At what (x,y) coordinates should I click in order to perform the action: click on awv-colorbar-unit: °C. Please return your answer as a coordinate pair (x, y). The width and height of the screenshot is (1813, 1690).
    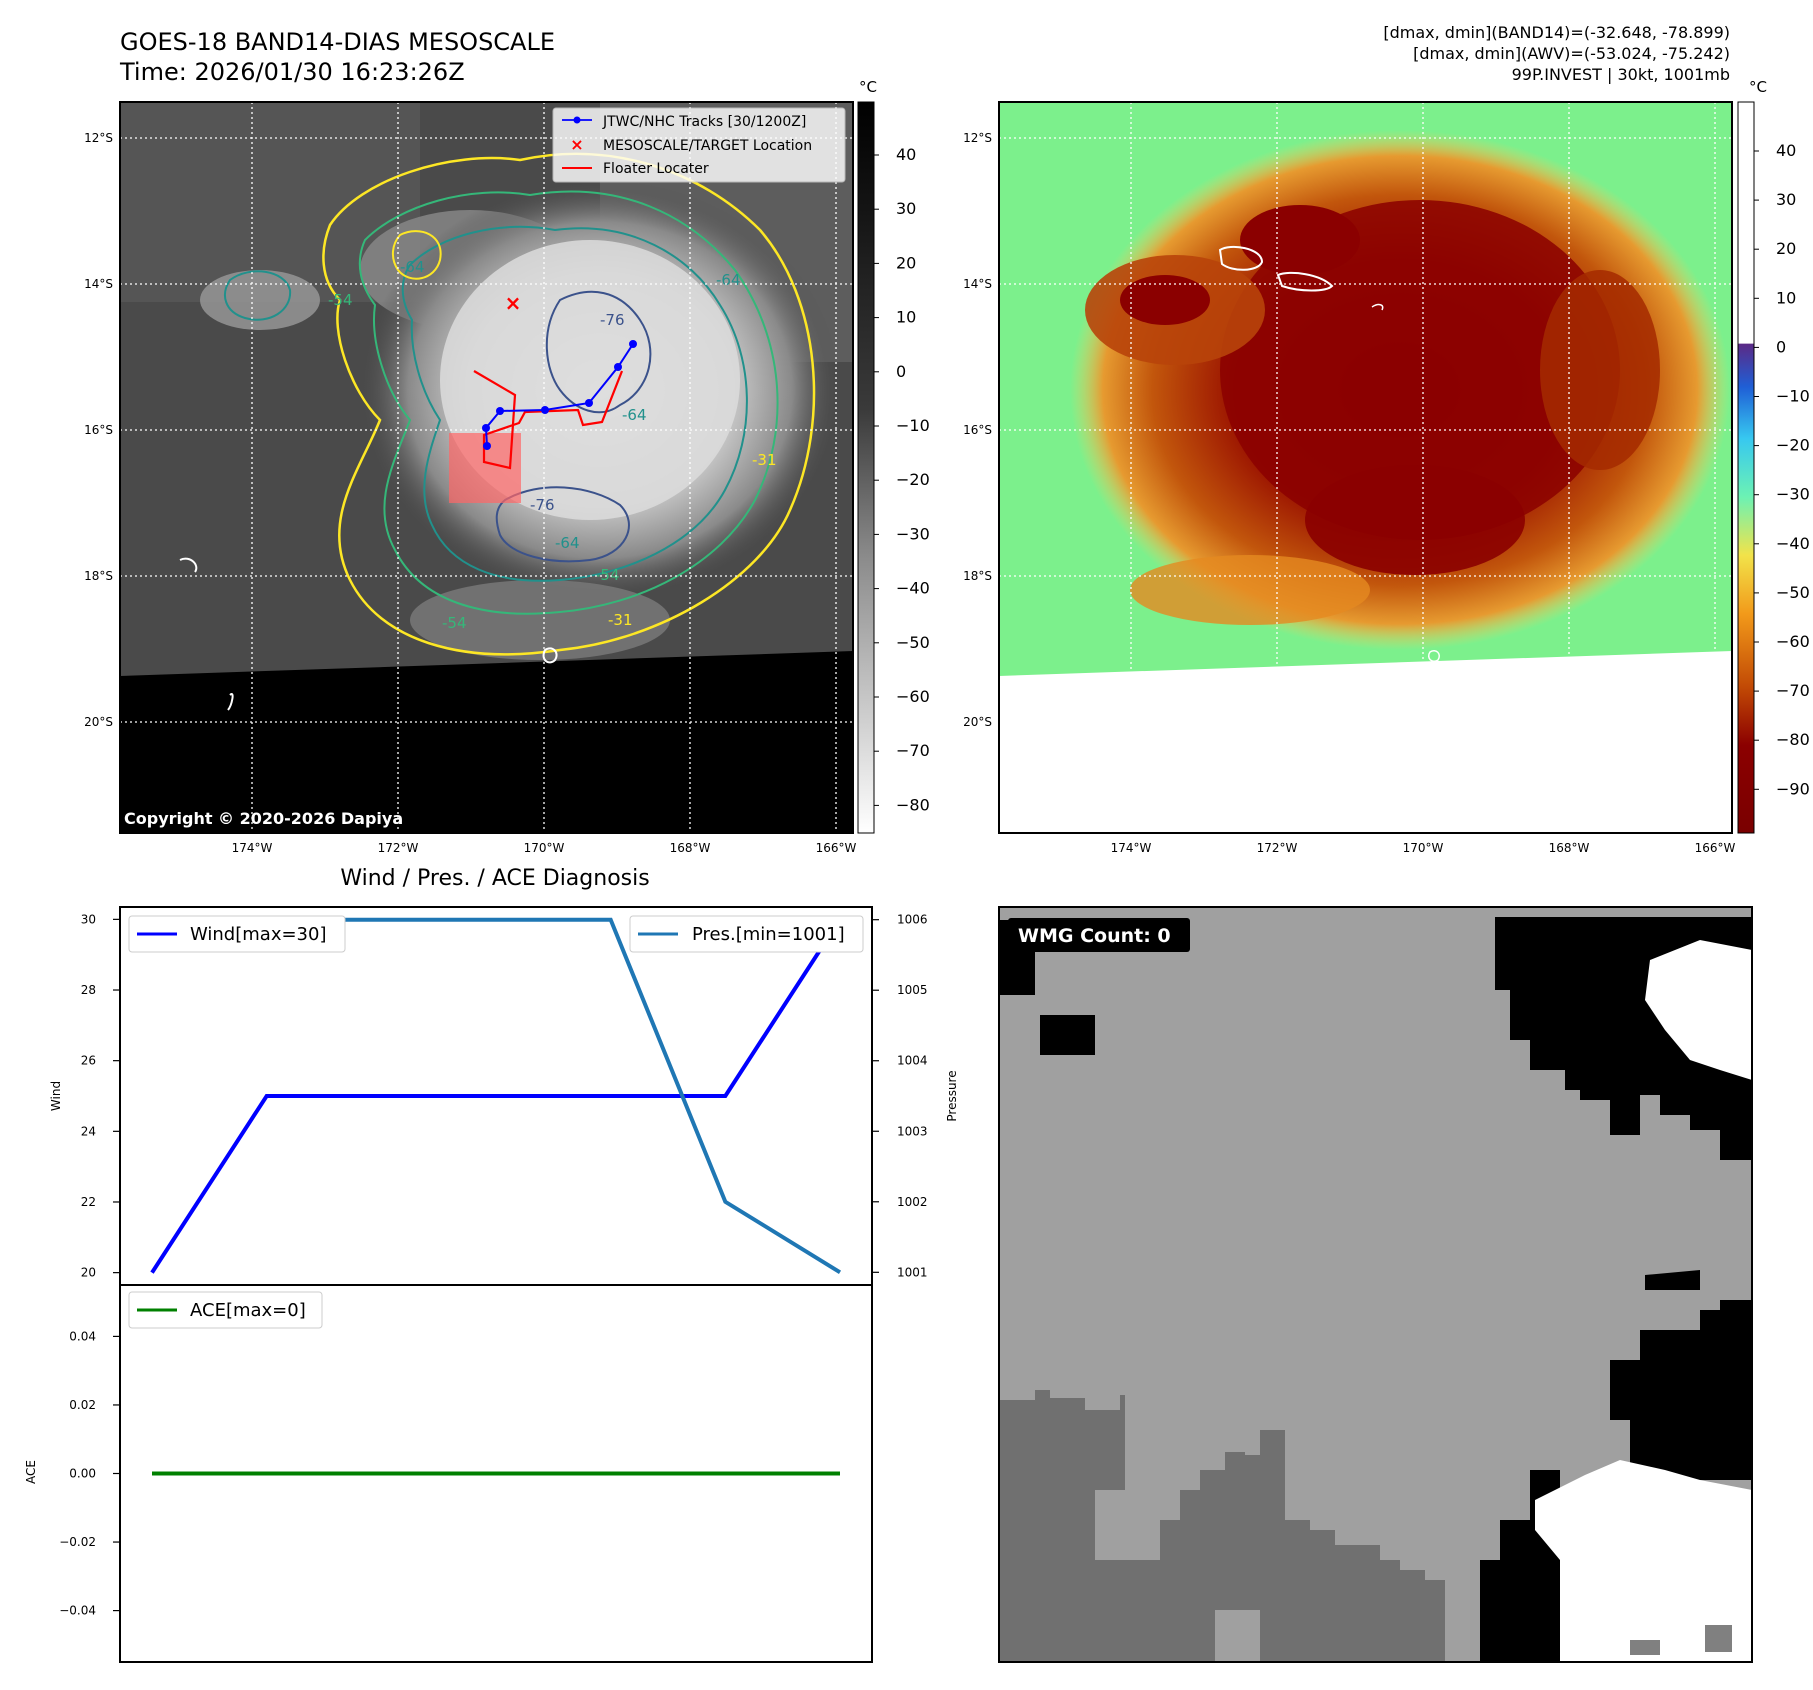
    Looking at the image, I should click on (1758, 87).